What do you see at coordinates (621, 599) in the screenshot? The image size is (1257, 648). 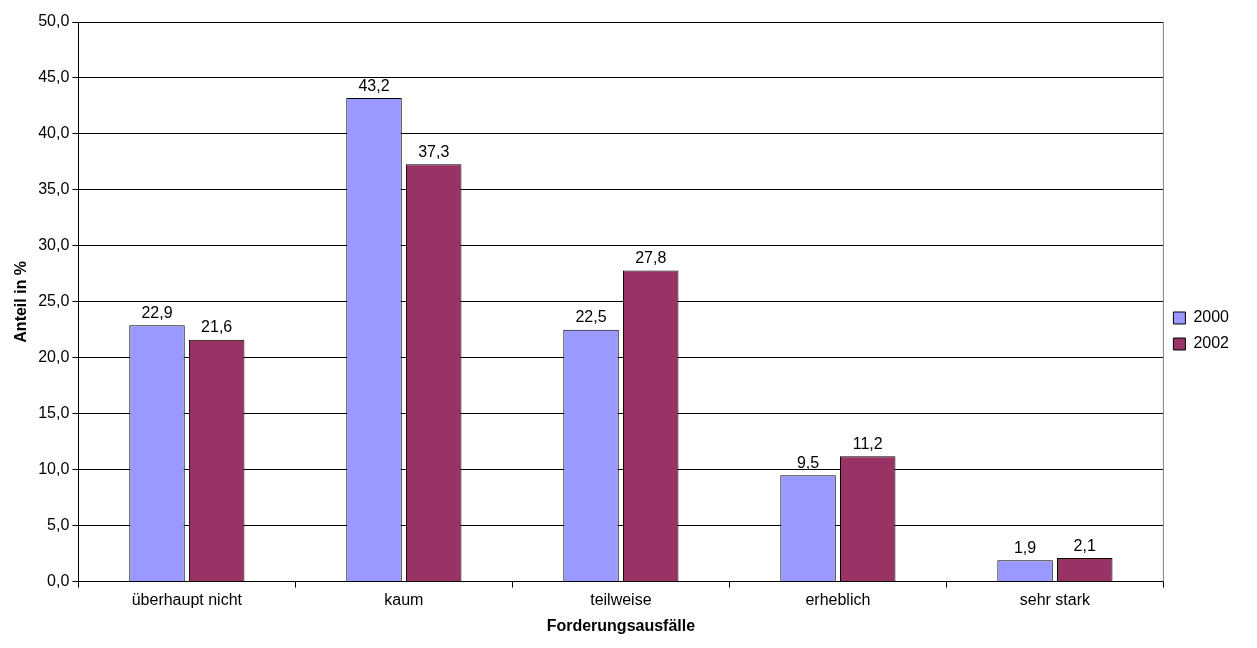 I see `x-tick-label: teilweise` at bounding box center [621, 599].